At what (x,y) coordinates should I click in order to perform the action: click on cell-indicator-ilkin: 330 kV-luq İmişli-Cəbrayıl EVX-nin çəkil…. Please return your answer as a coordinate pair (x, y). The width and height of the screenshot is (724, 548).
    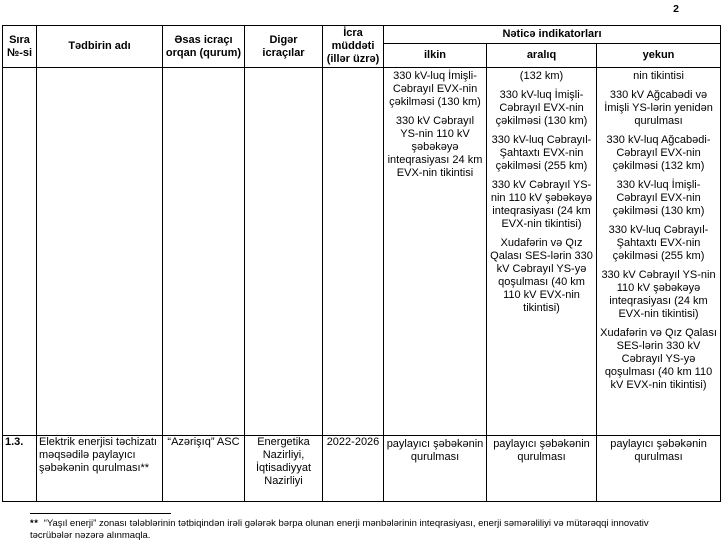
    Looking at the image, I should click on (435, 251).